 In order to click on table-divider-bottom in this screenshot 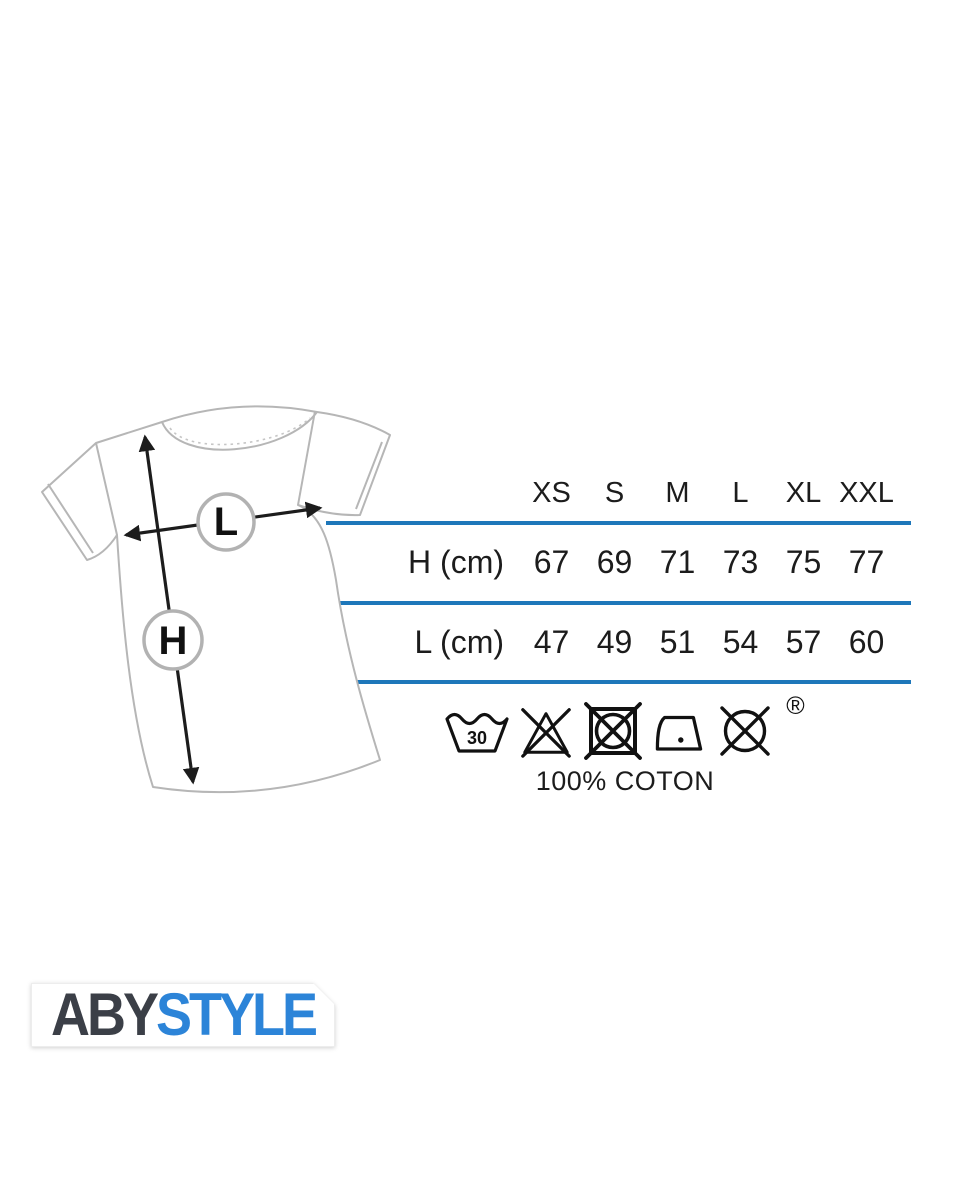, I will do `click(618, 682)`.